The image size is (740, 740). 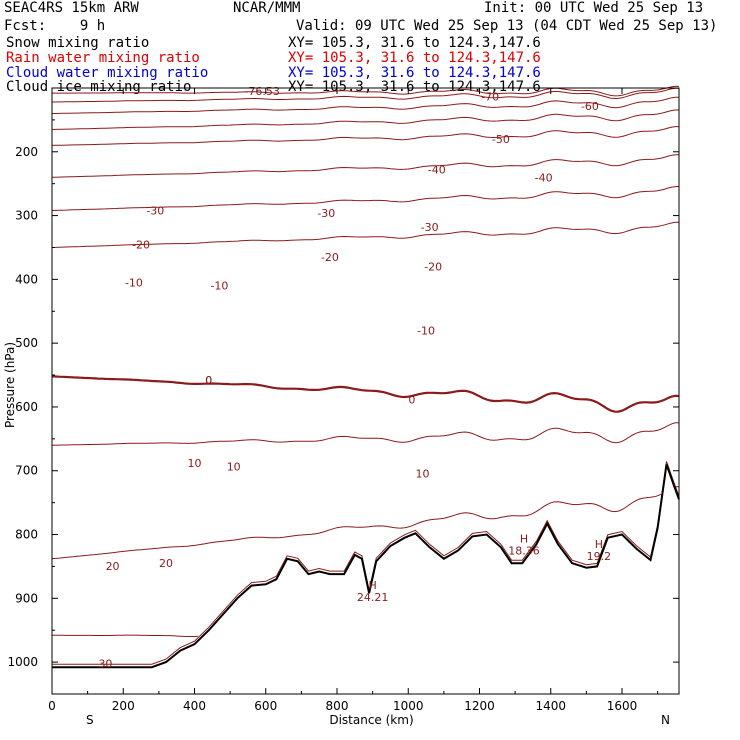 I want to click on isotherm-minus30, so click(x=365, y=166).